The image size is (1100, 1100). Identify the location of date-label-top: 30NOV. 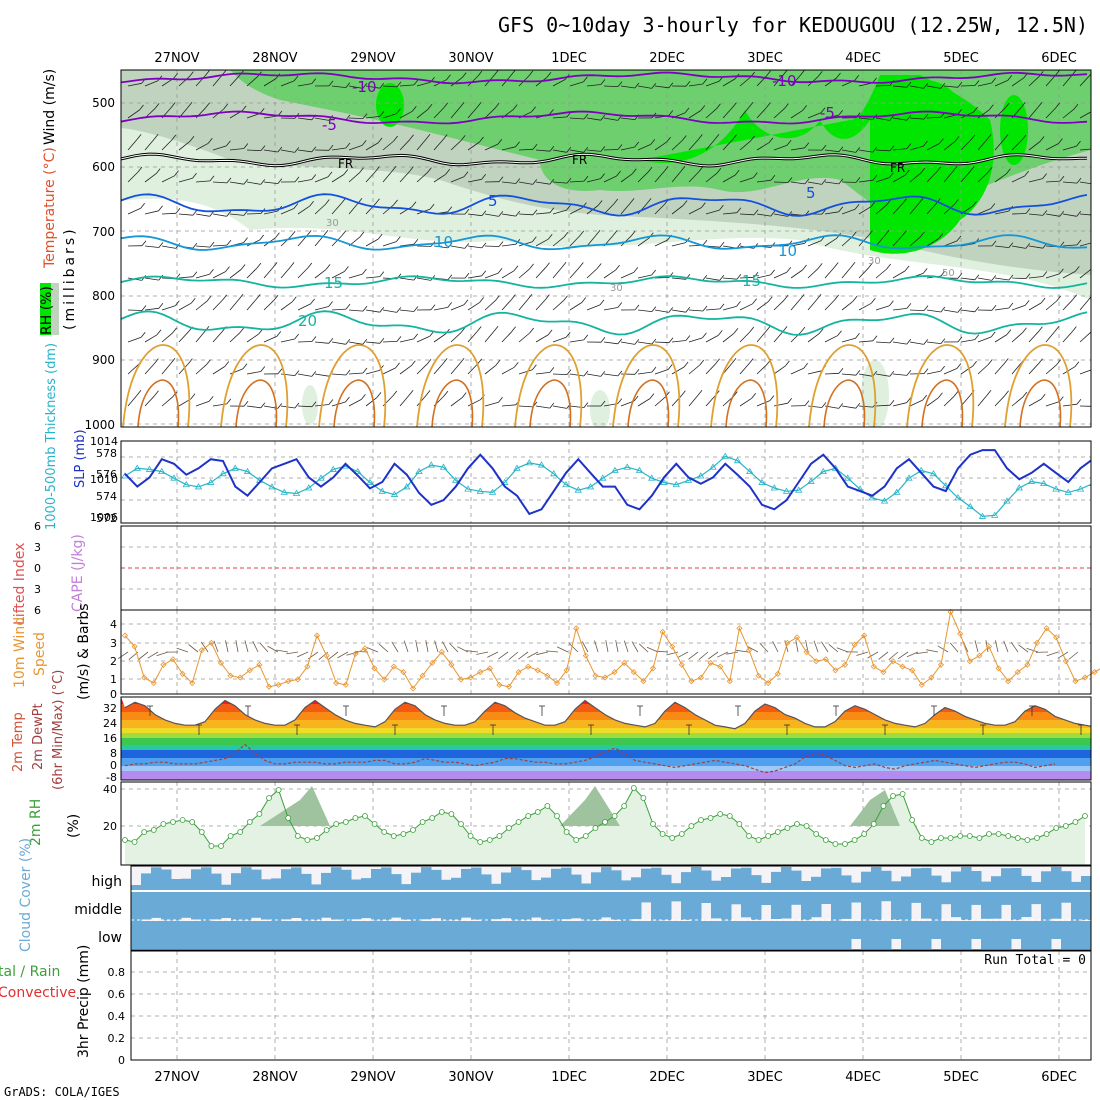
(470, 58).